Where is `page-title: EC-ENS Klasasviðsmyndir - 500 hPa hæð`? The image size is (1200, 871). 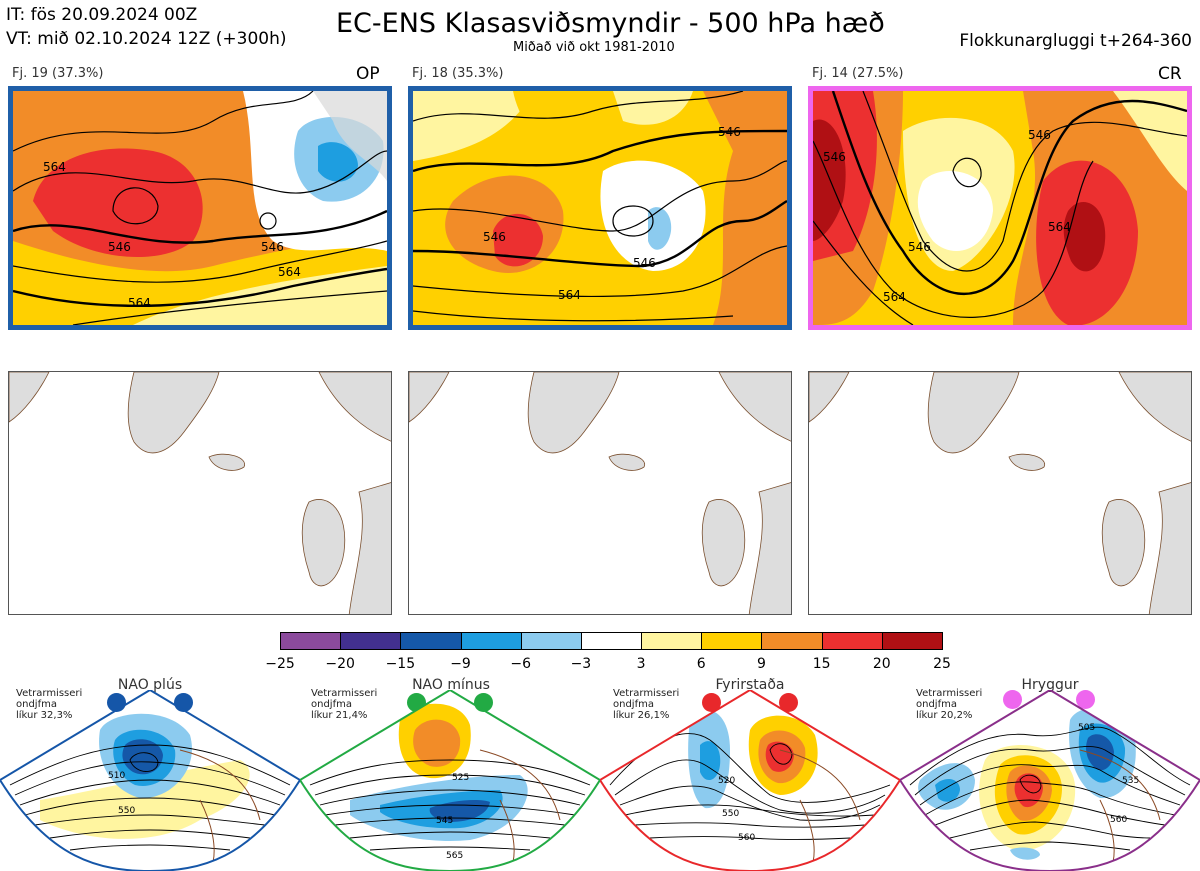 page-title: EC-ENS Klasasviðsmyndir - 500 hPa hæð is located at coordinates (610, 23).